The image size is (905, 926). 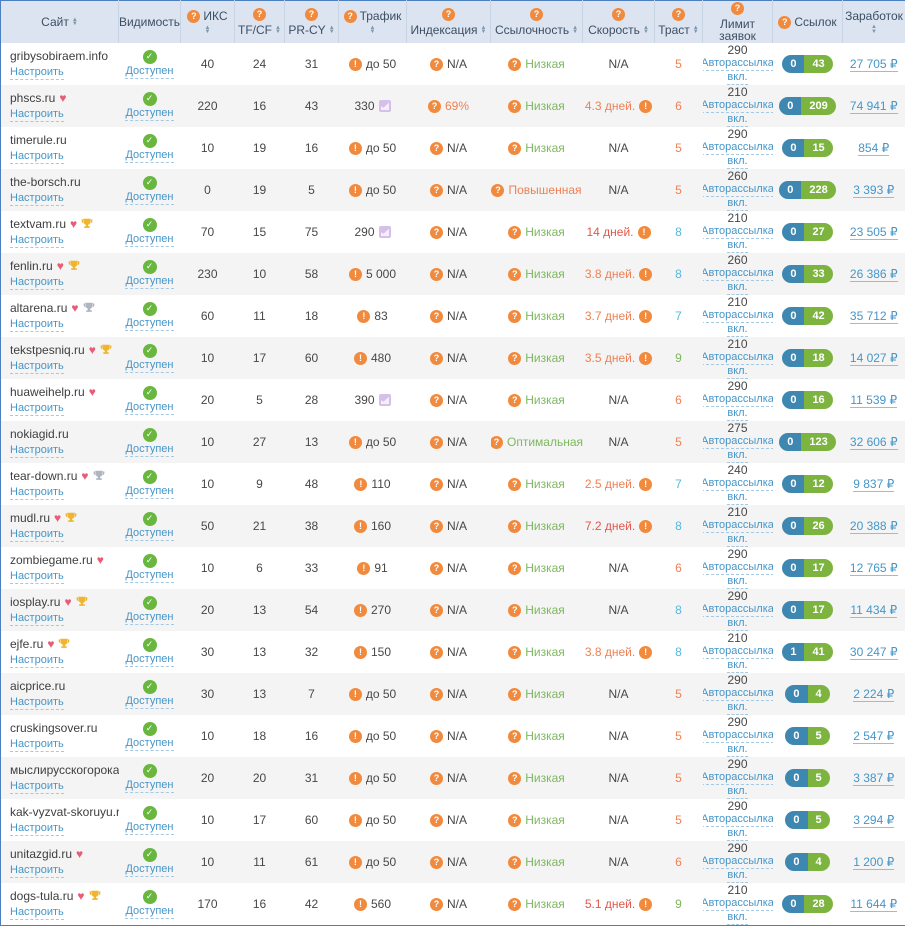 I want to click on column-header-5: ?Трафик▲▼, so click(x=373, y=22).